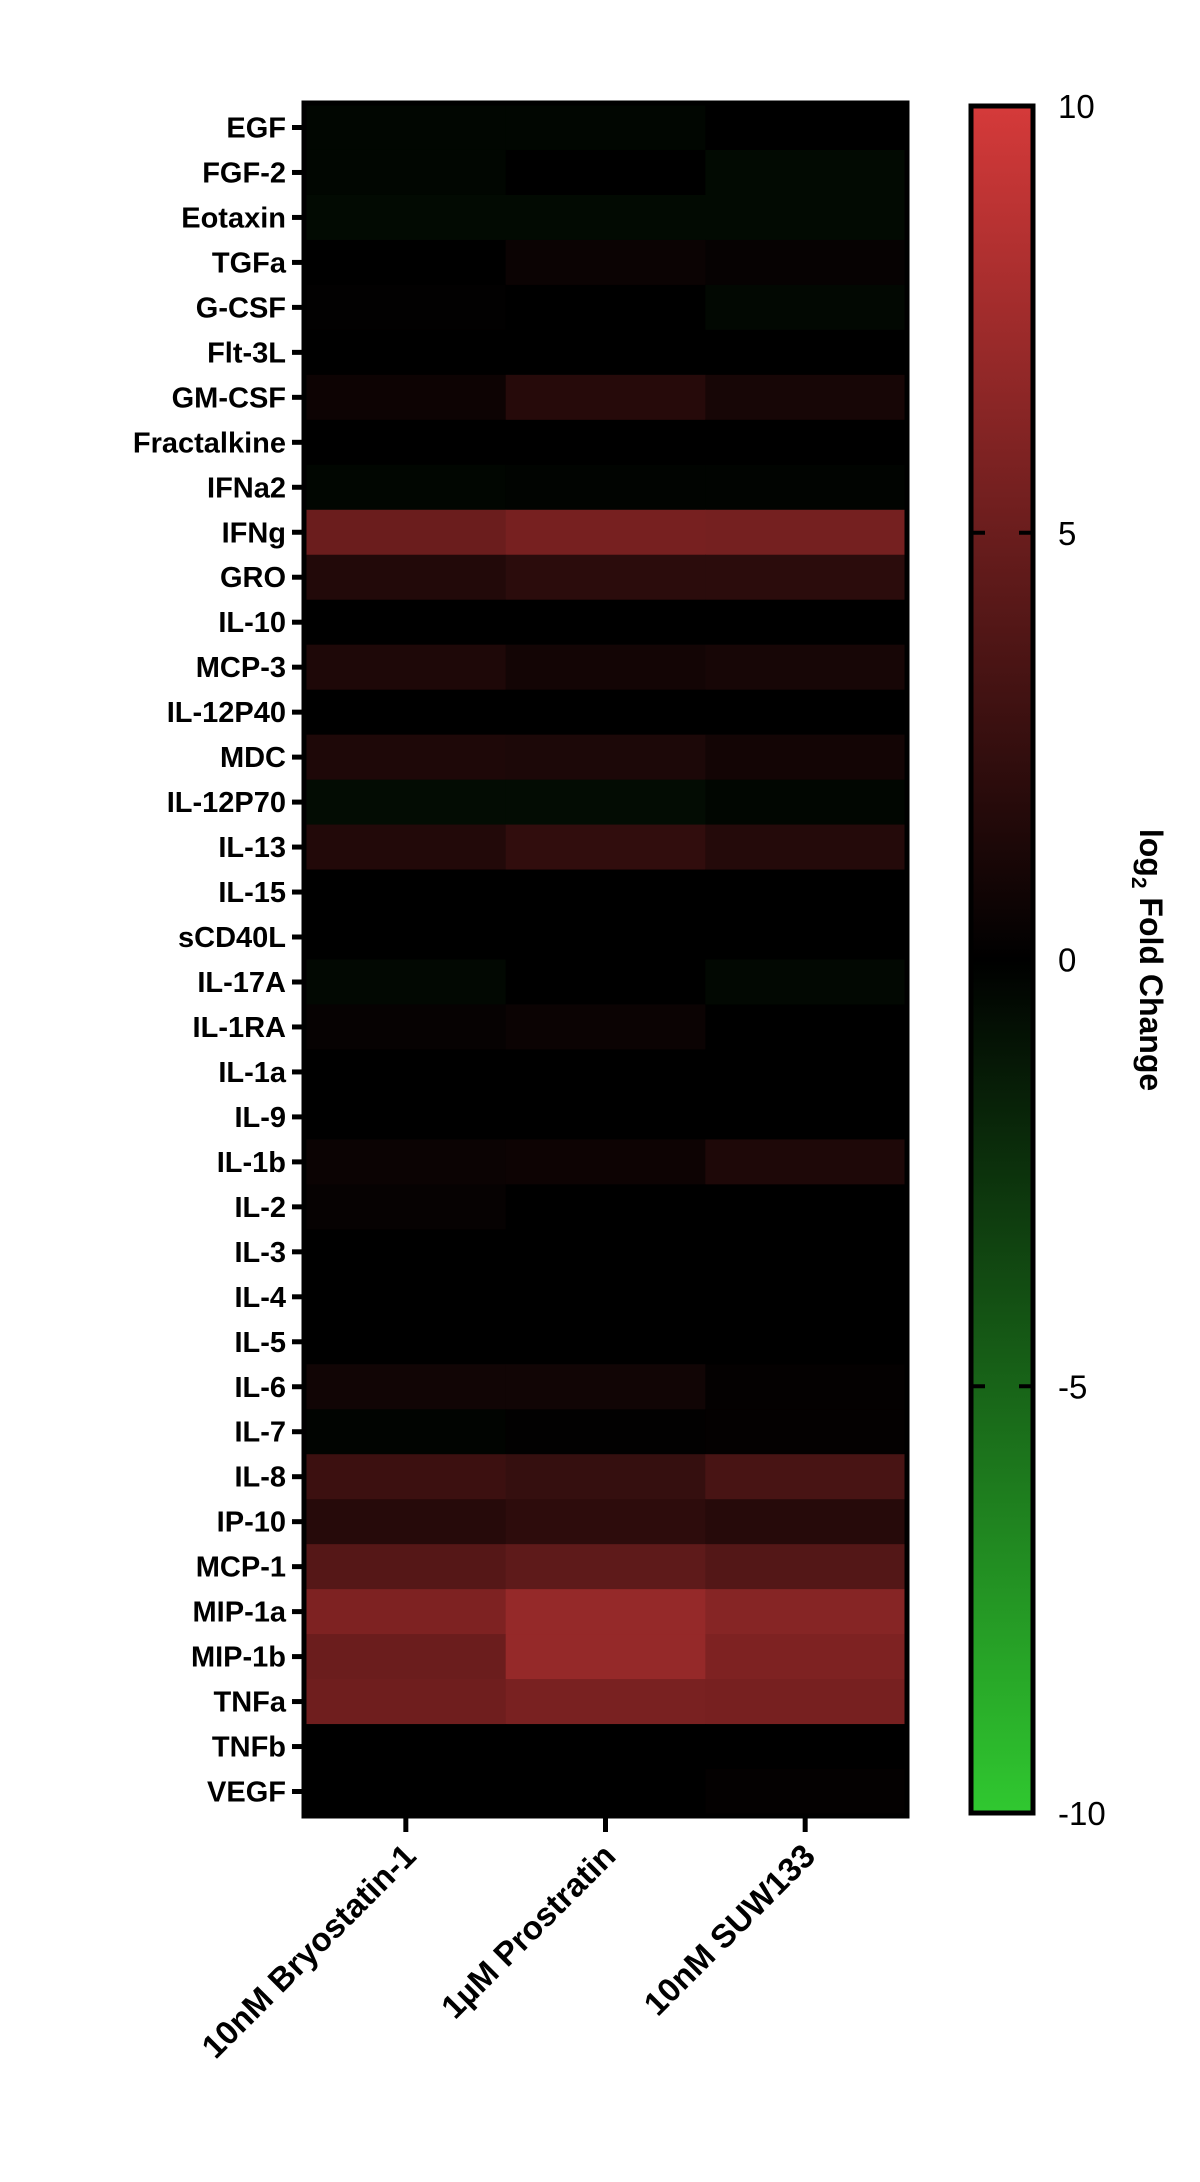 This screenshot has width=1200, height=2182. Describe the element at coordinates (729, 1930) in the screenshot. I see `column-label: 10nM SUW133` at that location.